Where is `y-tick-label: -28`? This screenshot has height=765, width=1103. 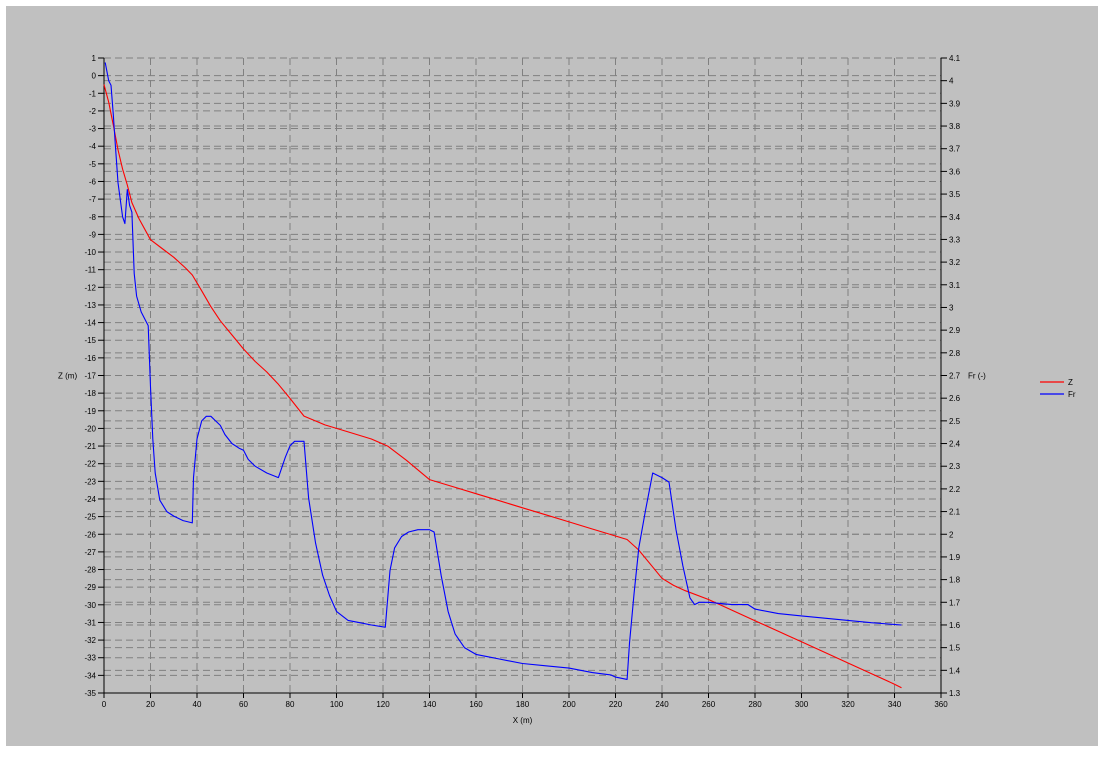 y-tick-label: -28 is located at coordinates (90, 570).